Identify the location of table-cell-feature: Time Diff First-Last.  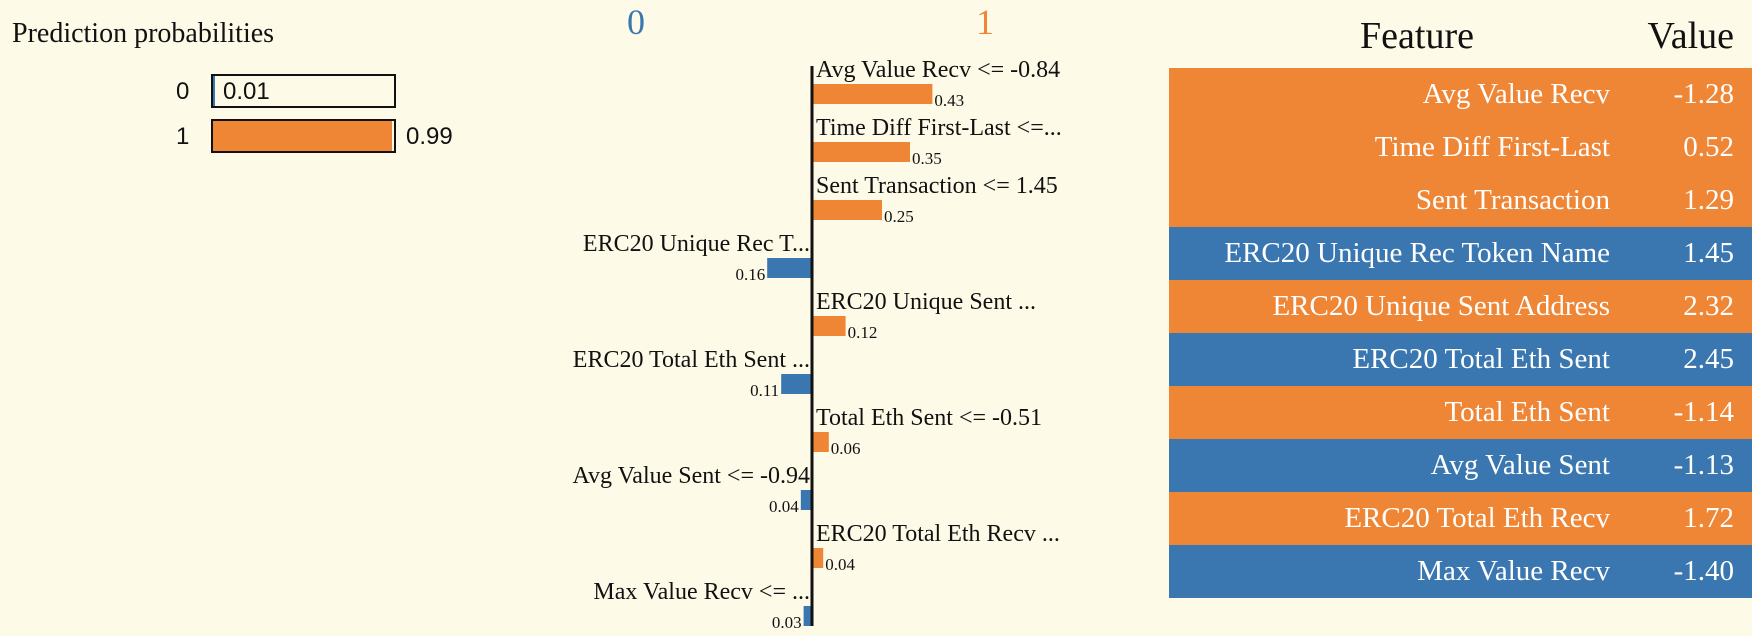
(1492, 147).